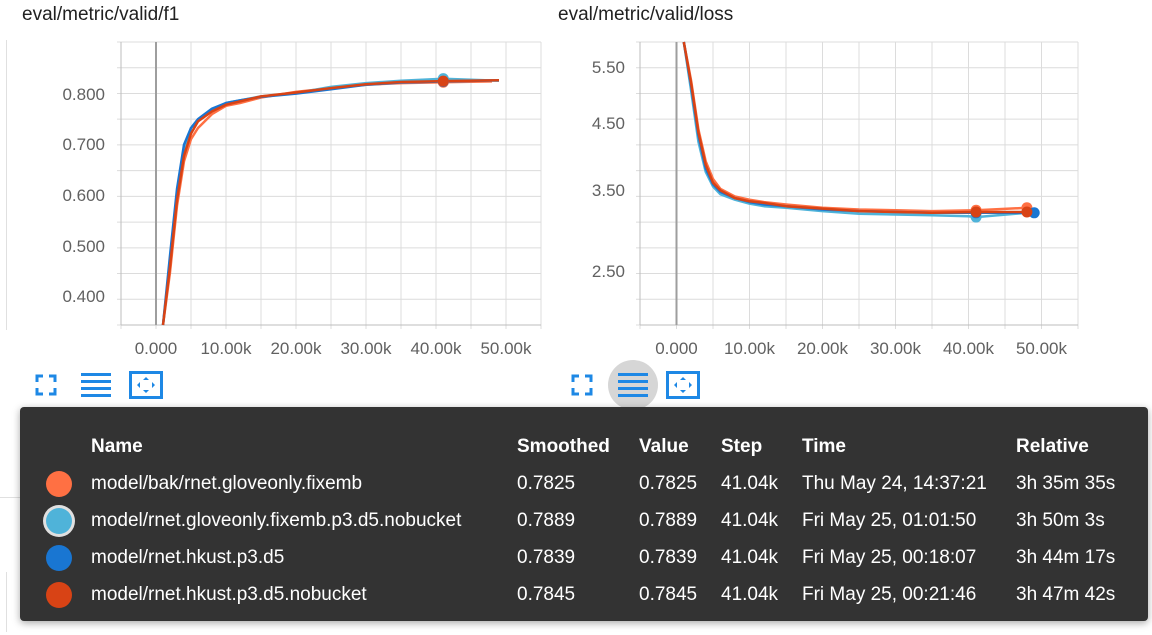 The width and height of the screenshot is (1152, 635). What do you see at coordinates (742, 446) in the screenshot?
I see `header-step: Step` at bounding box center [742, 446].